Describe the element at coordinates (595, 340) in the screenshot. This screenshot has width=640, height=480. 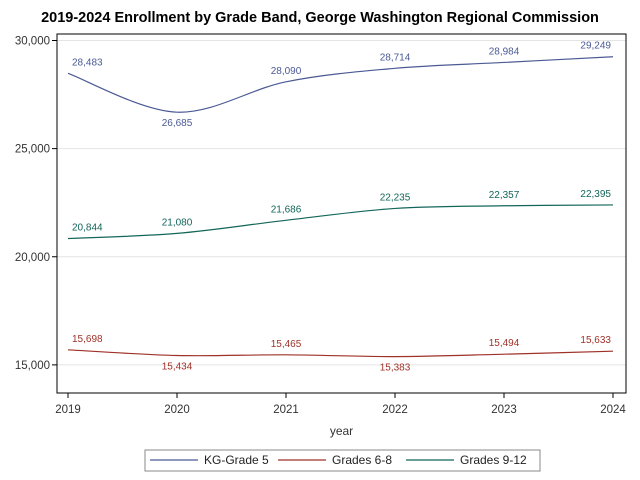
I see `data-label: 15,633` at that location.